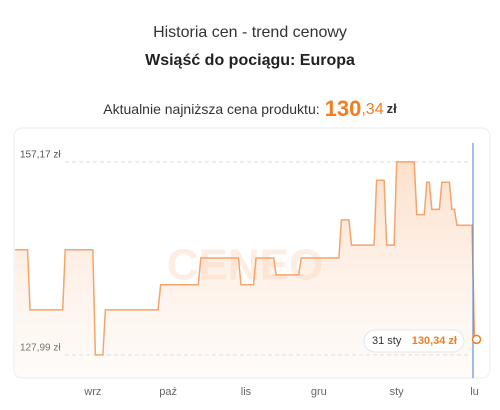 Image resolution: width=500 pixels, height=410 pixels. Describe the element at coordinates (92, 392) in the screenshot. I see `x-tick-label: wrz` at that location.